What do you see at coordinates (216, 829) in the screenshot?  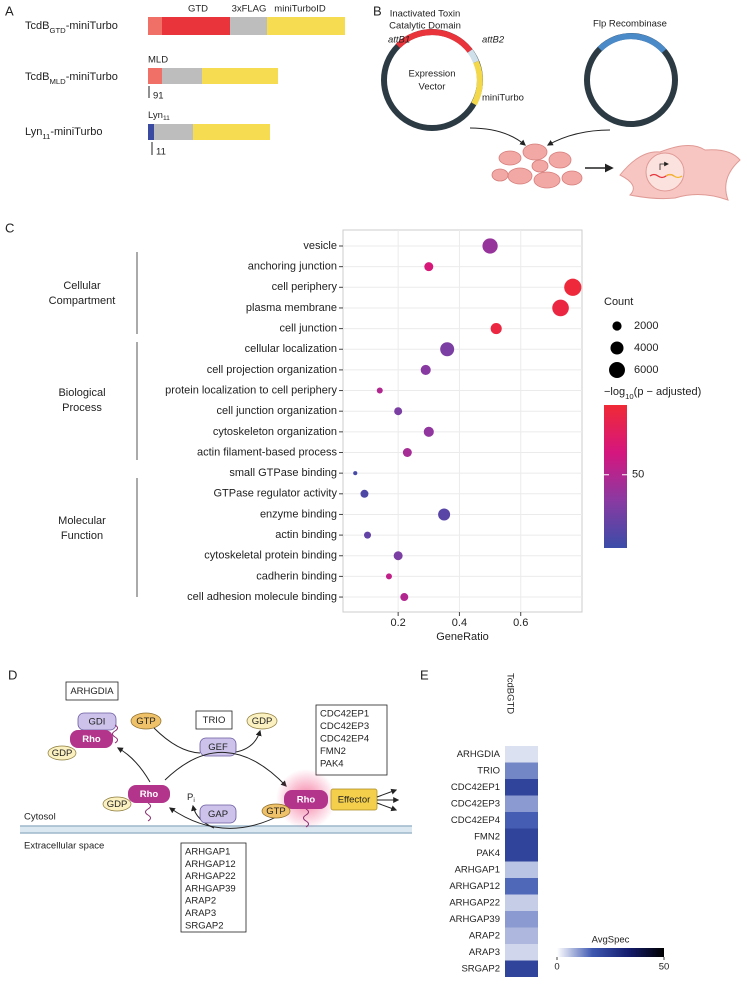 I see `membrane` at bounding box center [216, 829].